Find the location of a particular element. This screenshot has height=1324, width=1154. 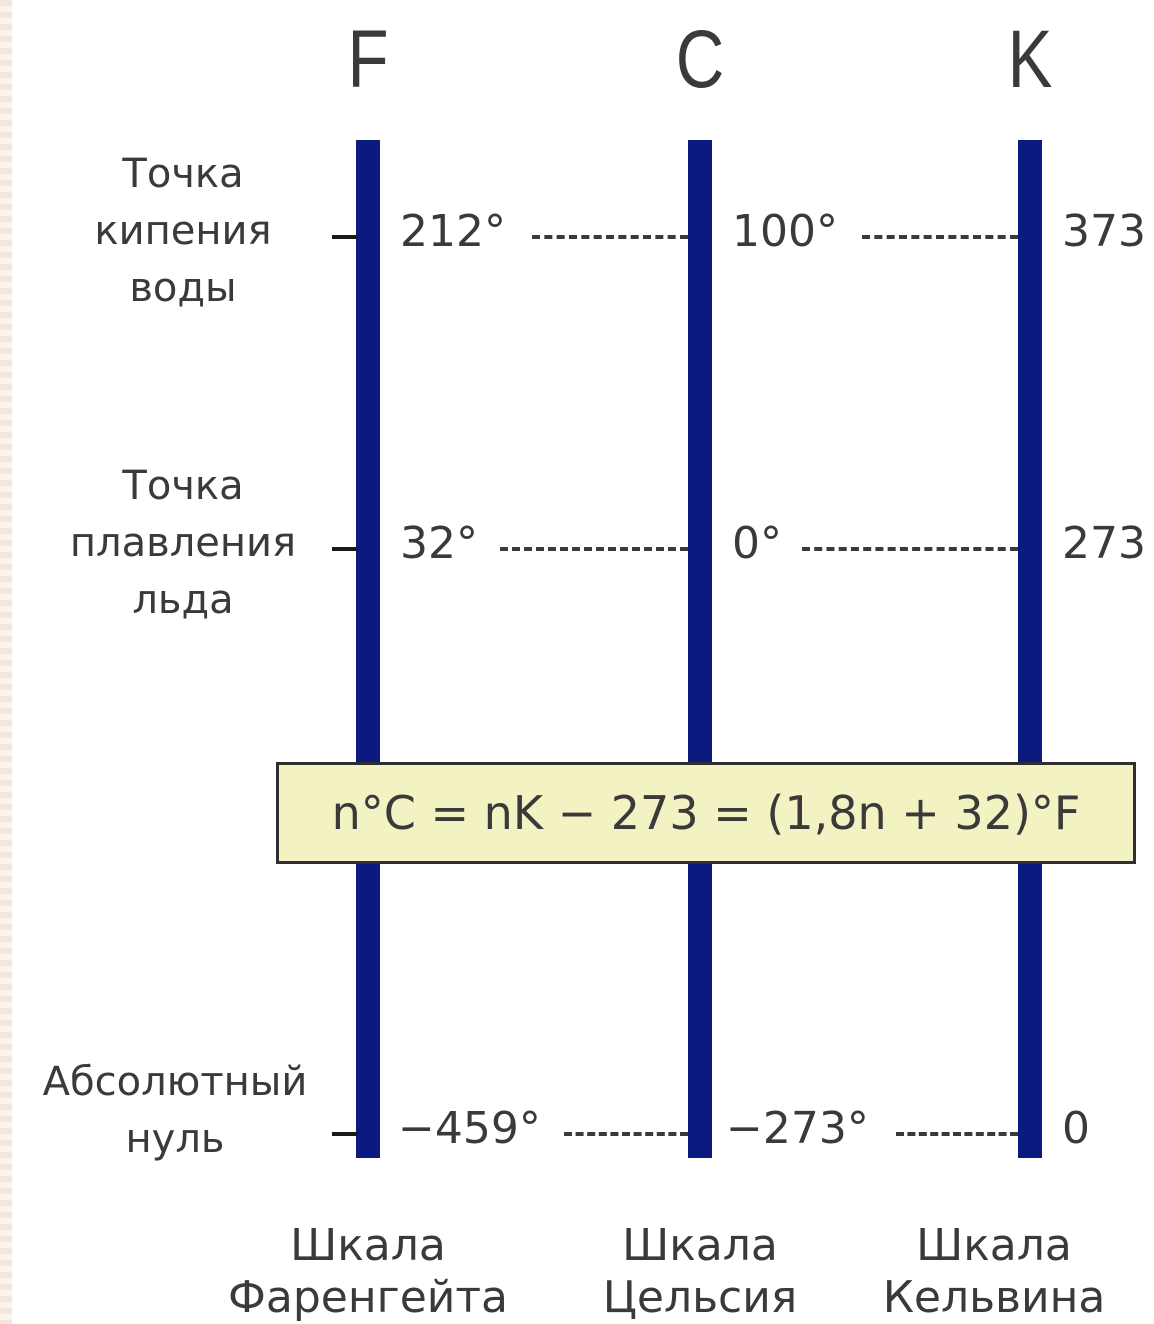

boiling-tick-f is located at coordinates (345, 237).